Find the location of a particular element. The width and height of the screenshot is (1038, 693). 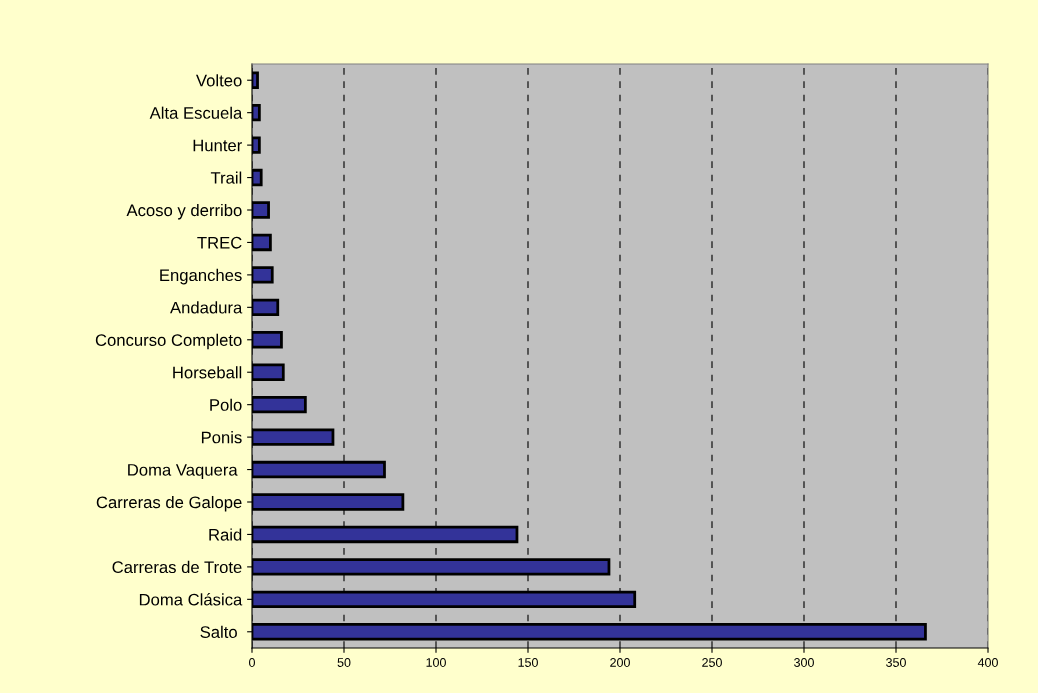

y-tick-label: Polo is located at coordinates (226, 404).